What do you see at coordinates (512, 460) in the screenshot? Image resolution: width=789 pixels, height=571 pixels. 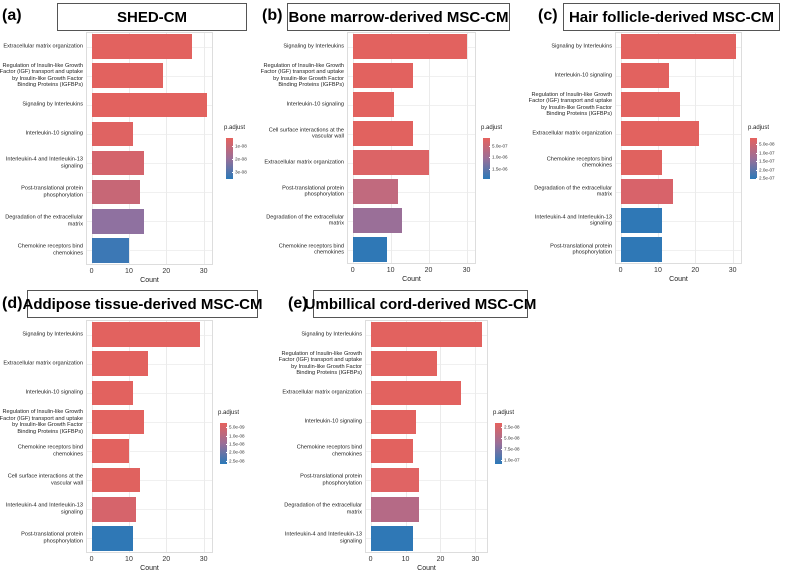 I see `legend-tick-label: 1.0e-07` at bounding box center [512, 460].